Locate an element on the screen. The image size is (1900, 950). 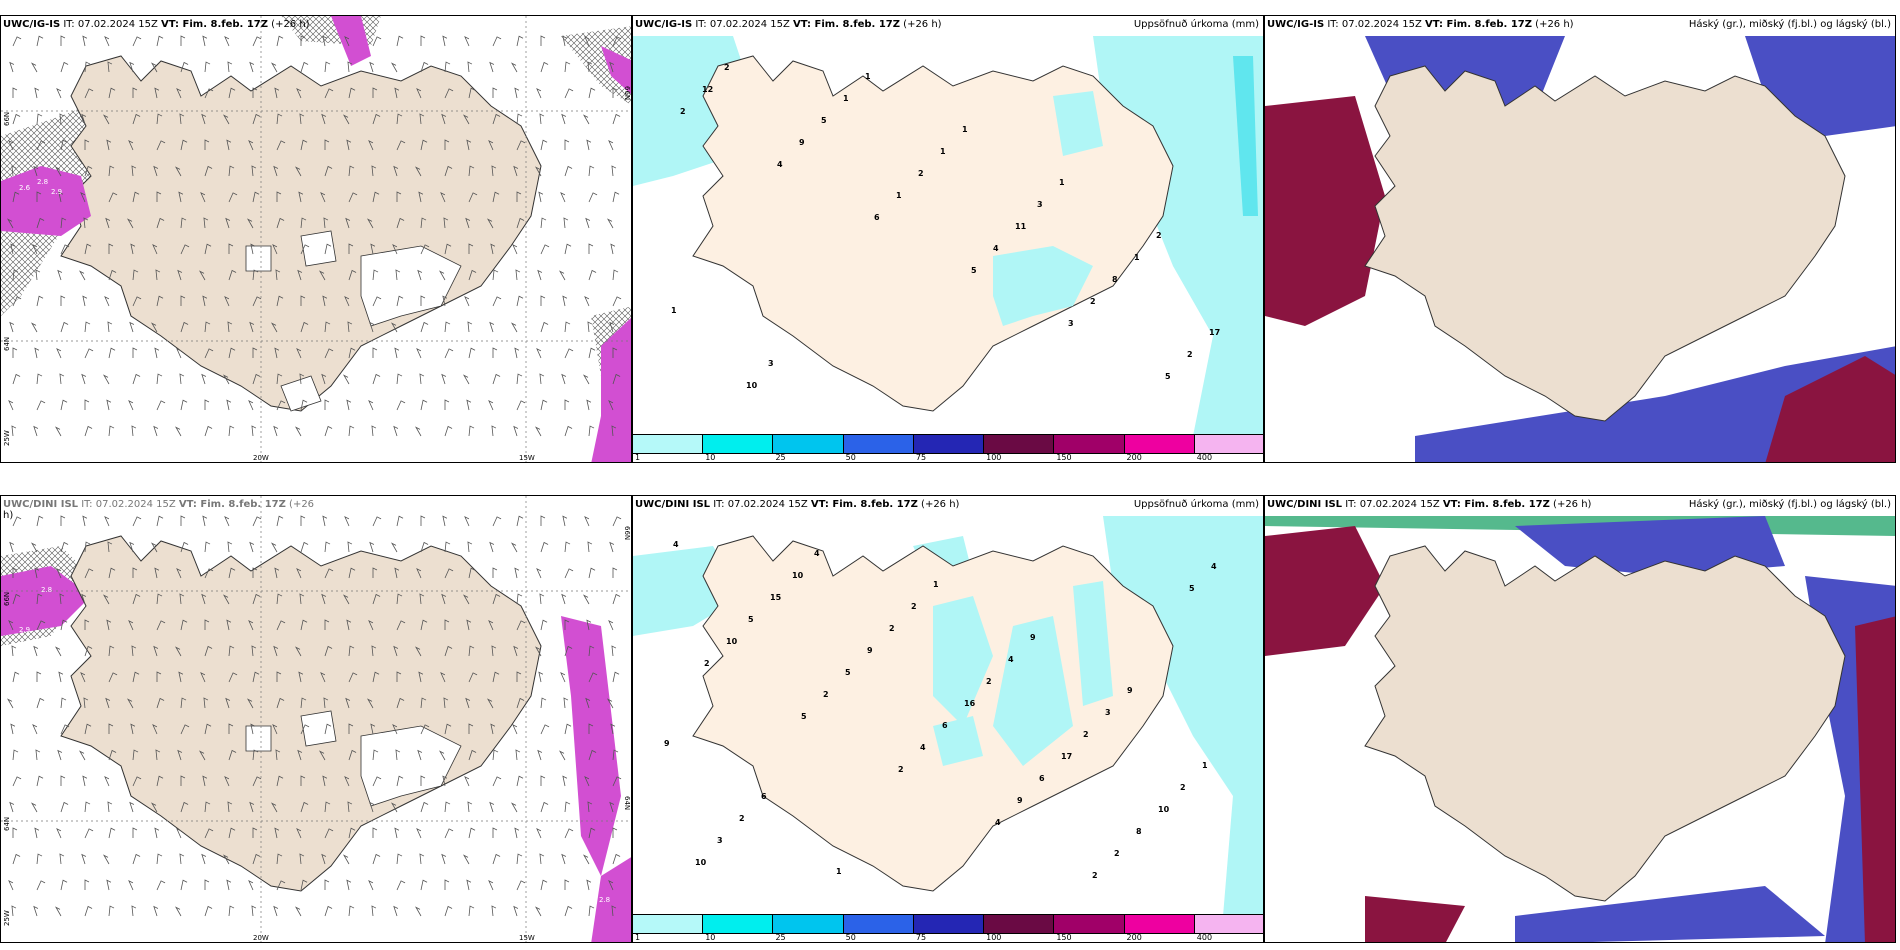
colorbar-tick-label: 200 is located at coordinates (1134, 937).